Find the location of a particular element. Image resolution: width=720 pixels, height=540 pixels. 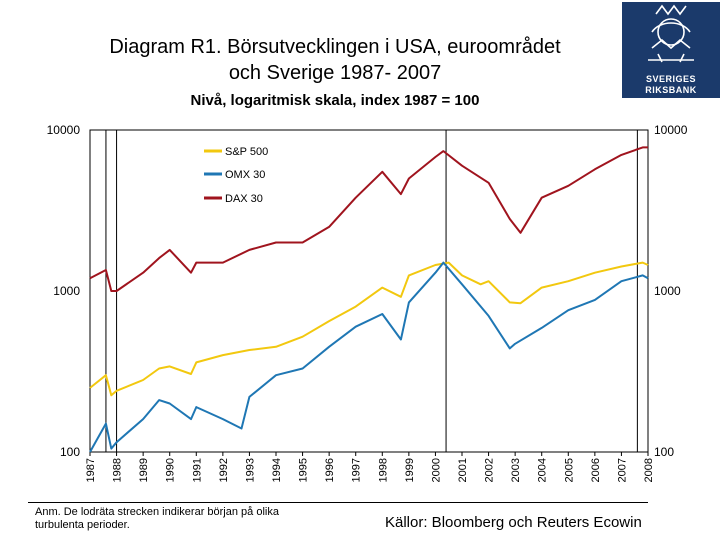

legend-label-sp500: S&P 500 is located at coordinates (246, 152).